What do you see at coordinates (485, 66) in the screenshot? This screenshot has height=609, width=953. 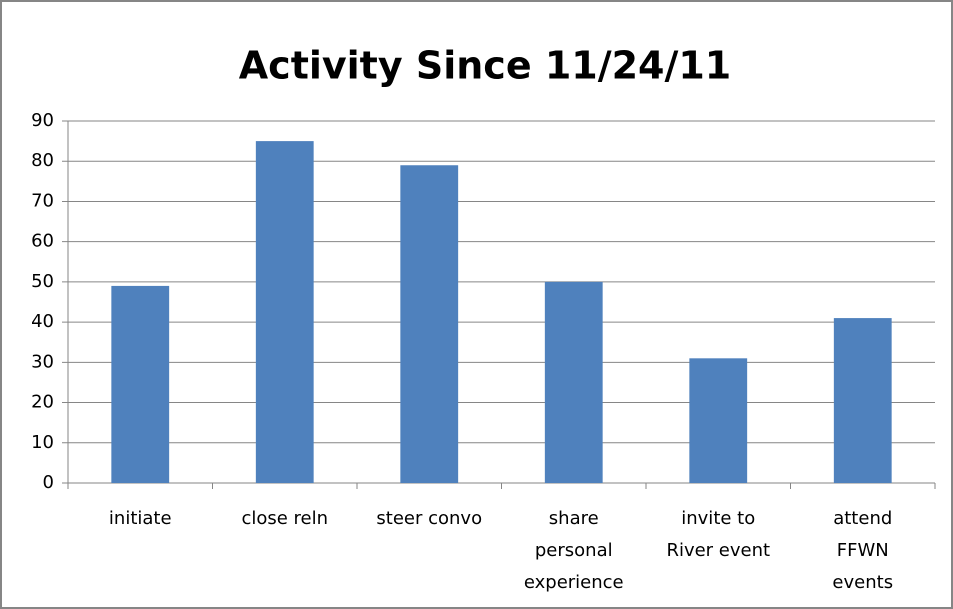 I see `chart-title: Activity Since 11/24/11` at bounding box center [485, 66].